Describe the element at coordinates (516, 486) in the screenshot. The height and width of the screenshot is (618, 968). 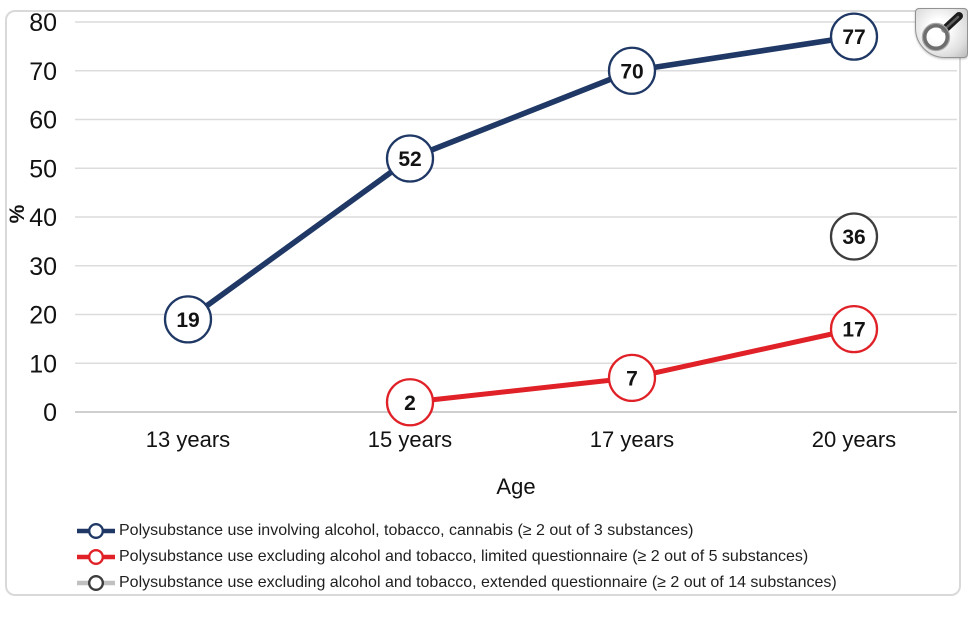
I see `x-axis-title: Age` at that location.